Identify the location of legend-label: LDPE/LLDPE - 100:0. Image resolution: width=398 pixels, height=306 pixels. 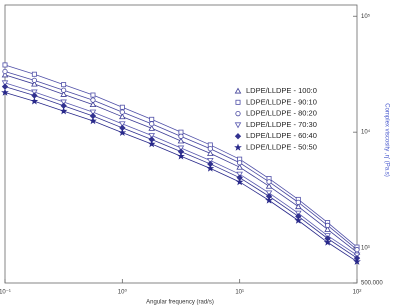
(281, 90).